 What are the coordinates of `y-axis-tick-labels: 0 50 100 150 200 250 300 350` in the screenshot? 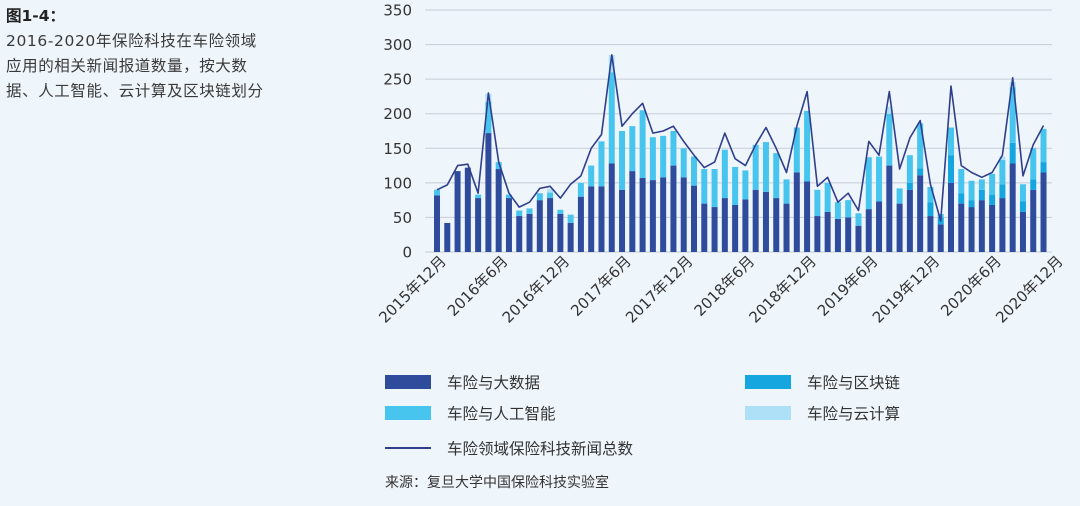 It's located at (397, 132).